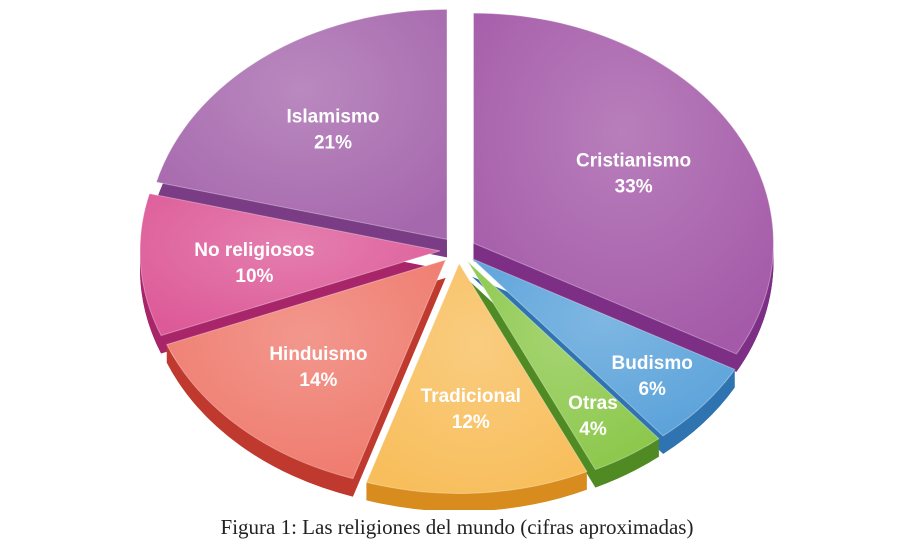 Image resolution: width=914 pixels, height=552 pixels. Describe the element at coordinates (151, 302) in the screenshot. I see `slice-rim-no-religiosos` at that location.